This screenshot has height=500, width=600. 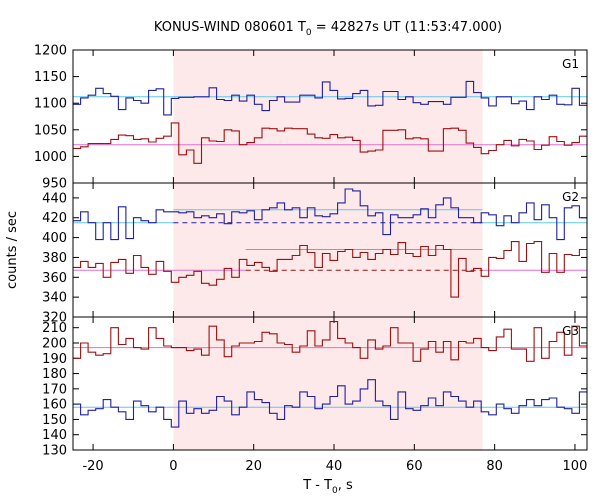 I want to click on y-tick-label: 320, so click(x=54, y=318).